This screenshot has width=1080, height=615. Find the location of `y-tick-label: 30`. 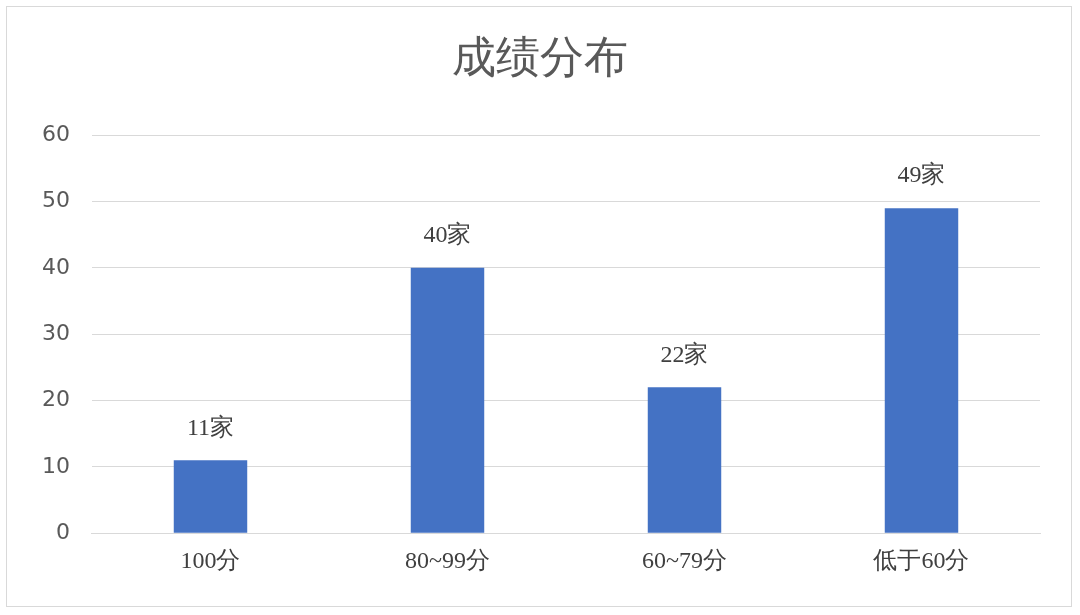

y-tick-label: 30 is located at coordinates (55, 332).